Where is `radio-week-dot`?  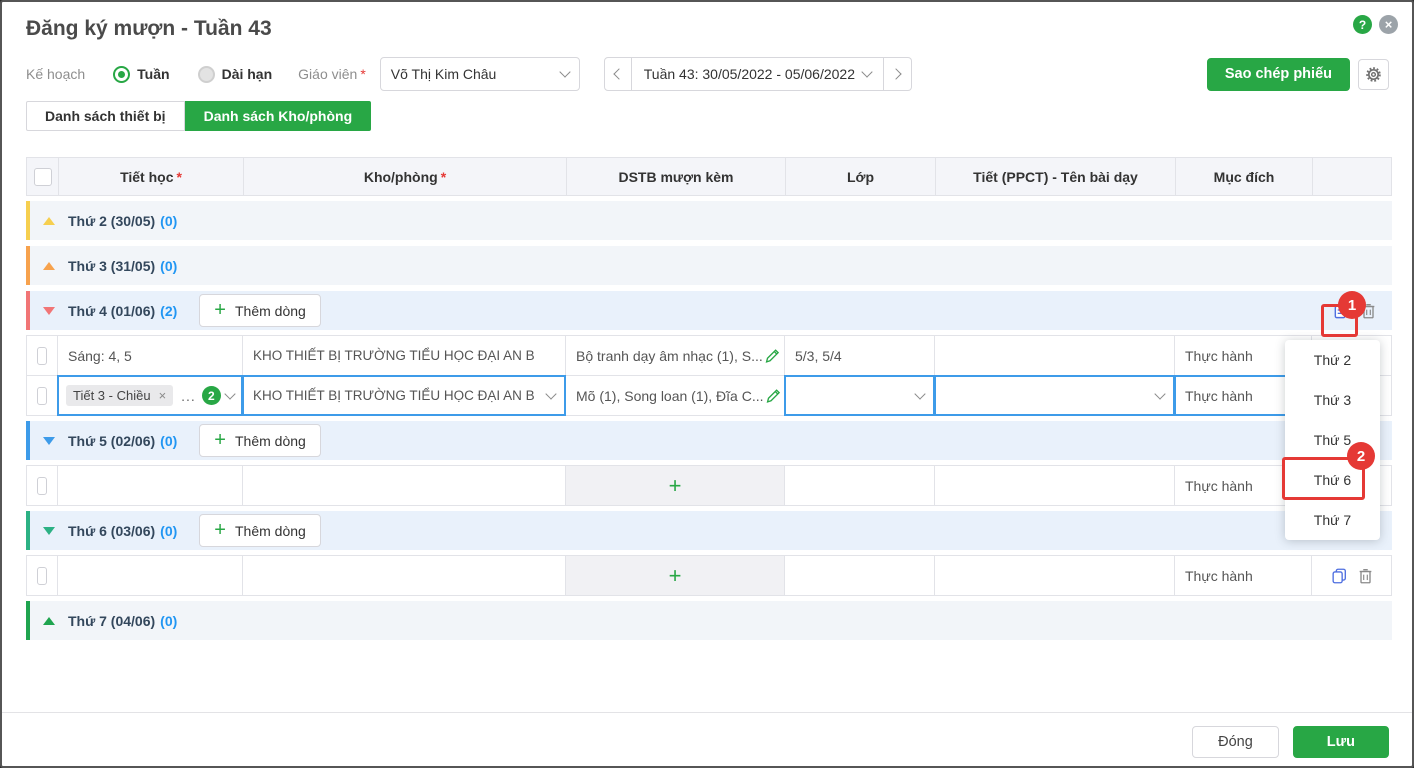 radio-week-dot is located at coordinates (122, 74).